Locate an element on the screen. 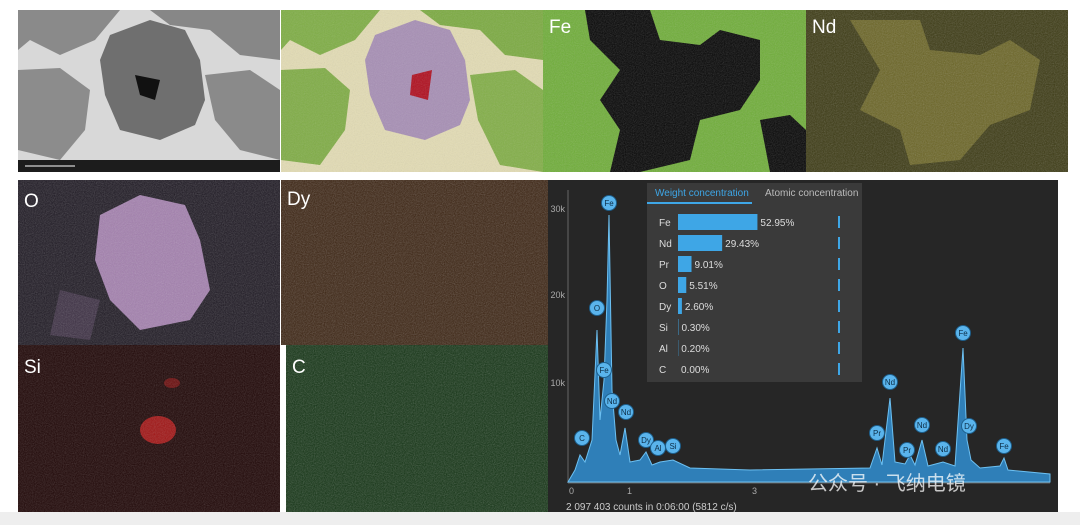  map-label: Fe is located at coordinates (560, 27).